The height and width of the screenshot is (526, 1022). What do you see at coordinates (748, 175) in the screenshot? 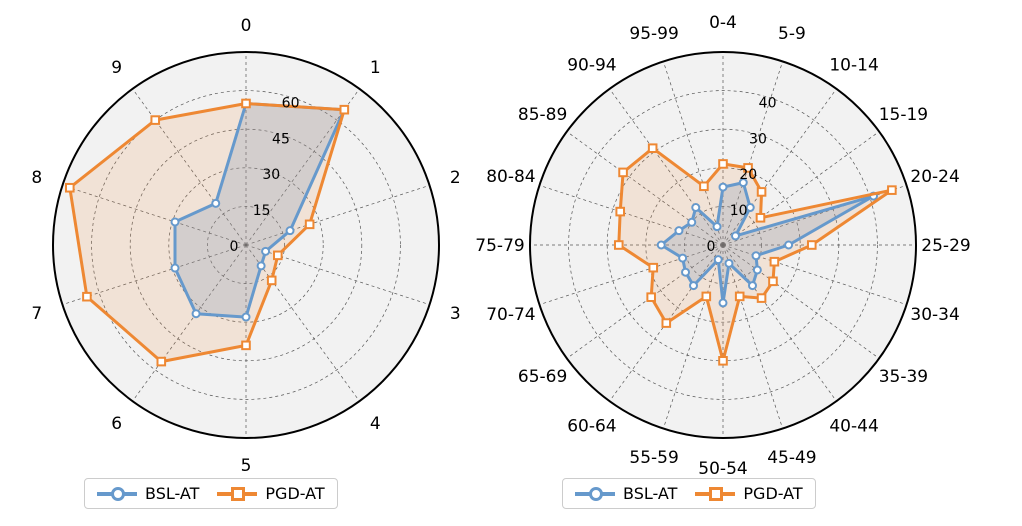
I see `radial-tick-label: 20` at bounding box center [748, 175].